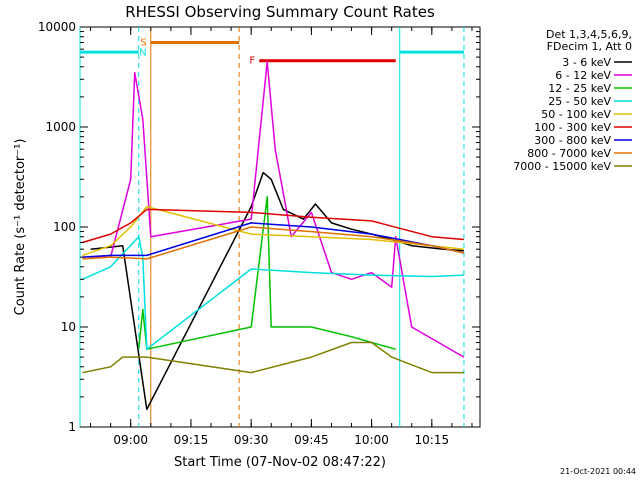 The image size is (640, 480). What do you see at coordinates (64, 227) in the screenshot?
I see `y-tick-label: 100` at bounding box center [64, 227].